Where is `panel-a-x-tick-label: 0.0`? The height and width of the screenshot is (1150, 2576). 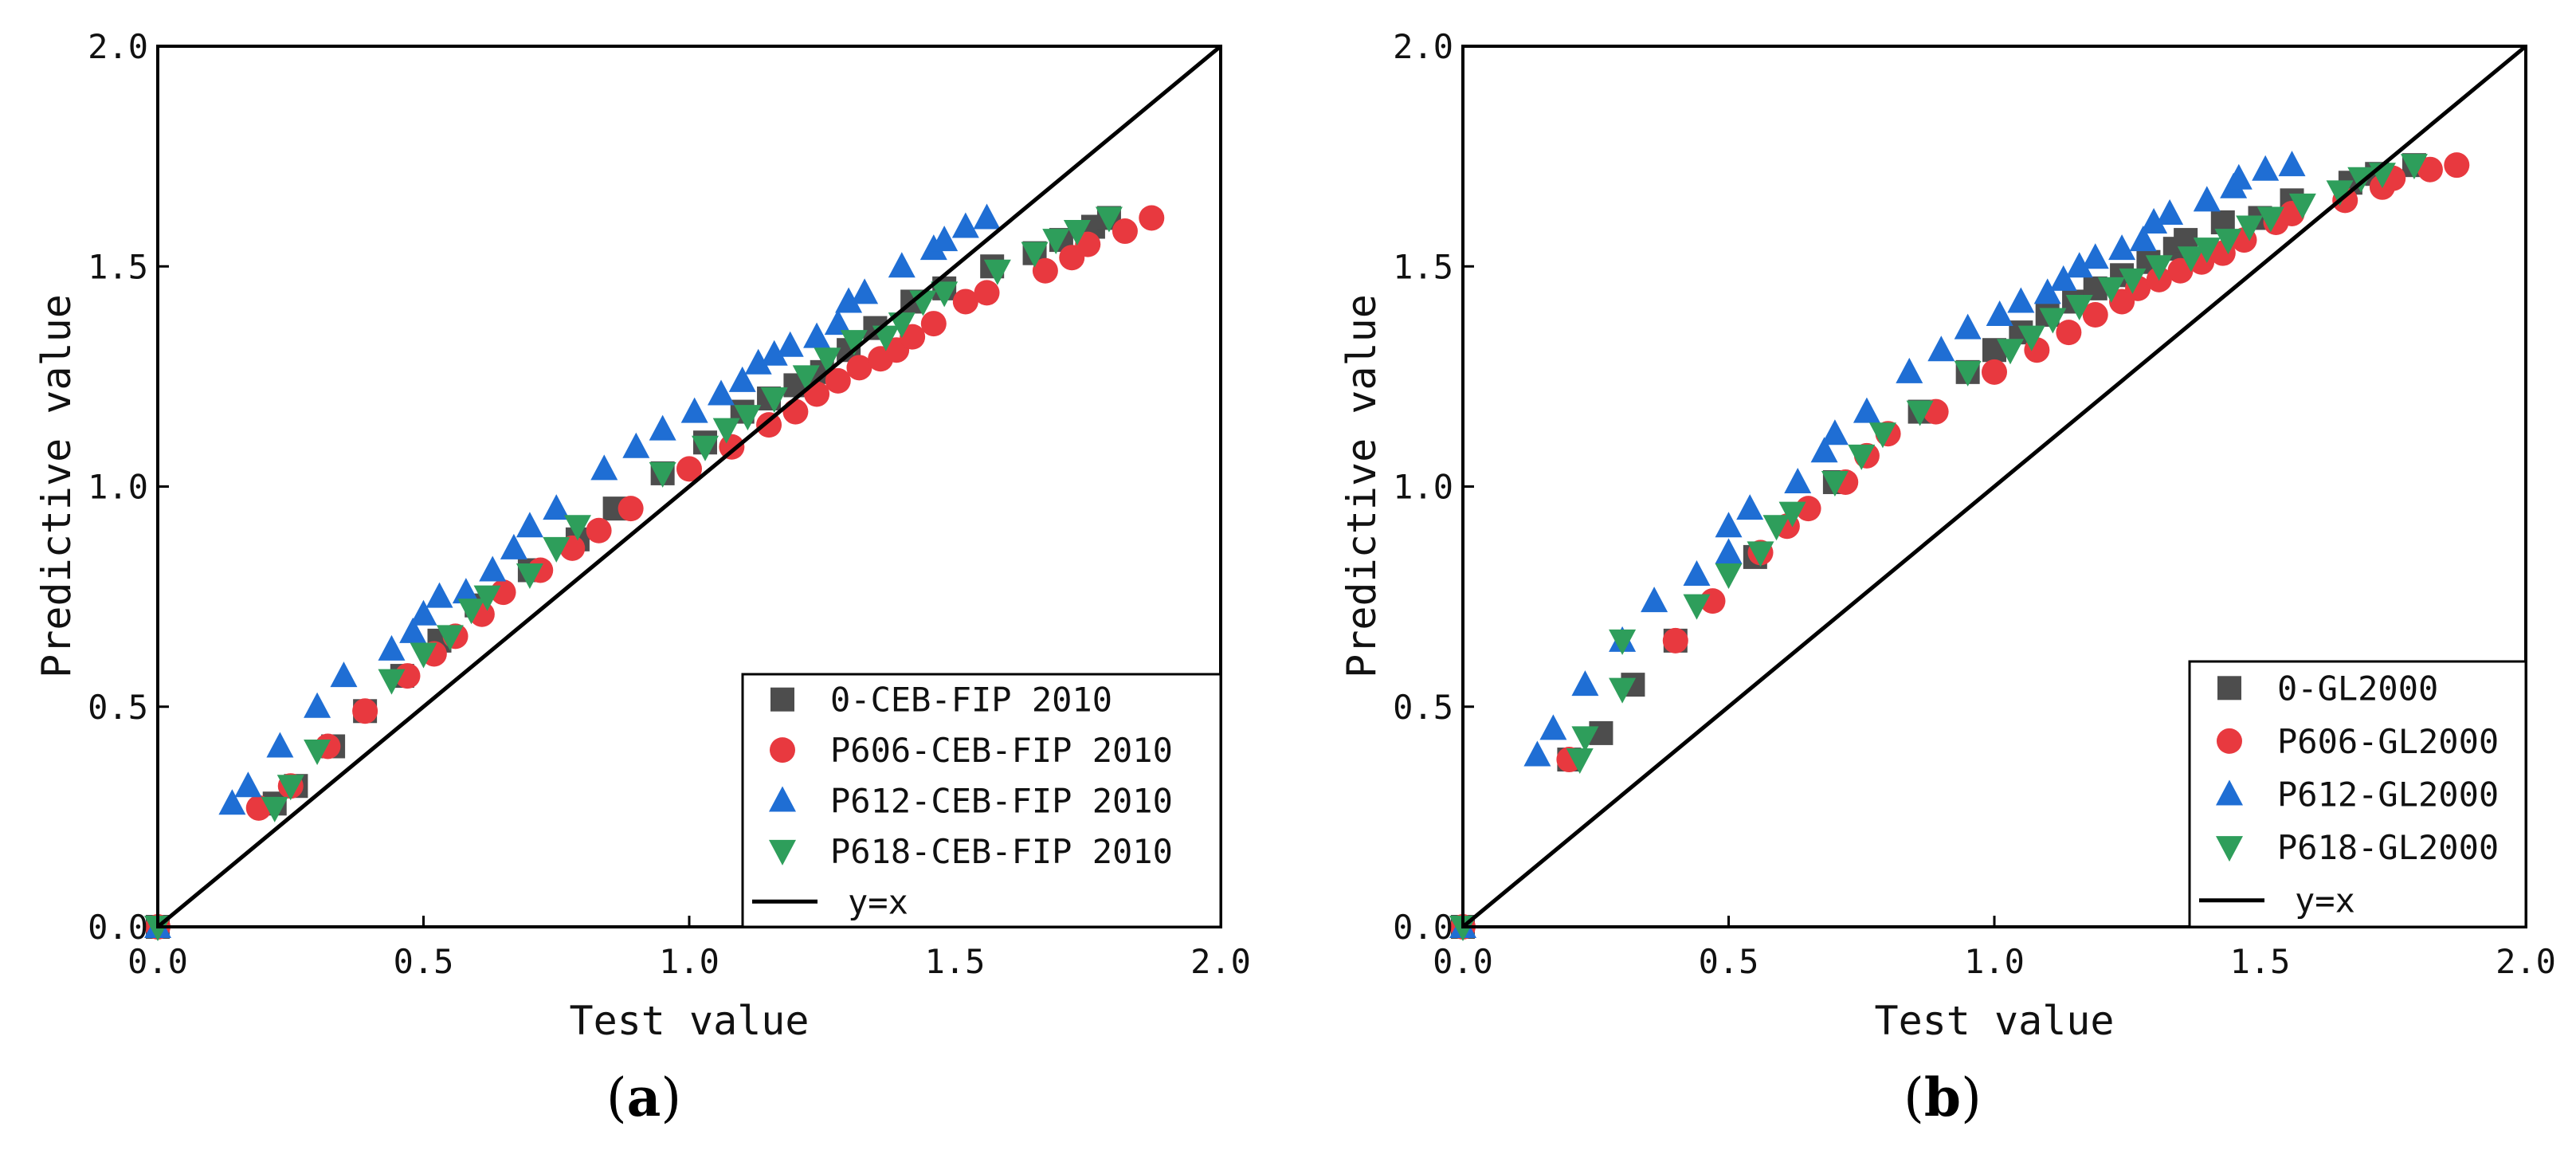
panel-a-x-tick-label: 0.0 is located at coordinates (157, 961).